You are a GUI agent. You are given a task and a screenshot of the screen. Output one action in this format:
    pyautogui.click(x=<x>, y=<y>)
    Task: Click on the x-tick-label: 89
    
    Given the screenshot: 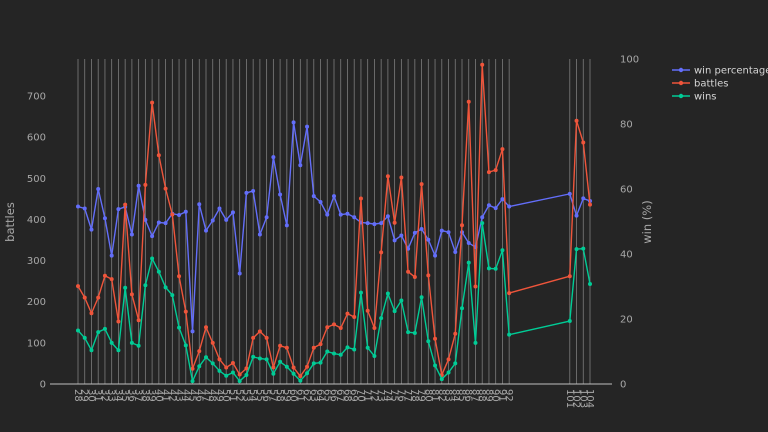 What is the action you would take?
    pyautogui.click(x=488, y=395)
    